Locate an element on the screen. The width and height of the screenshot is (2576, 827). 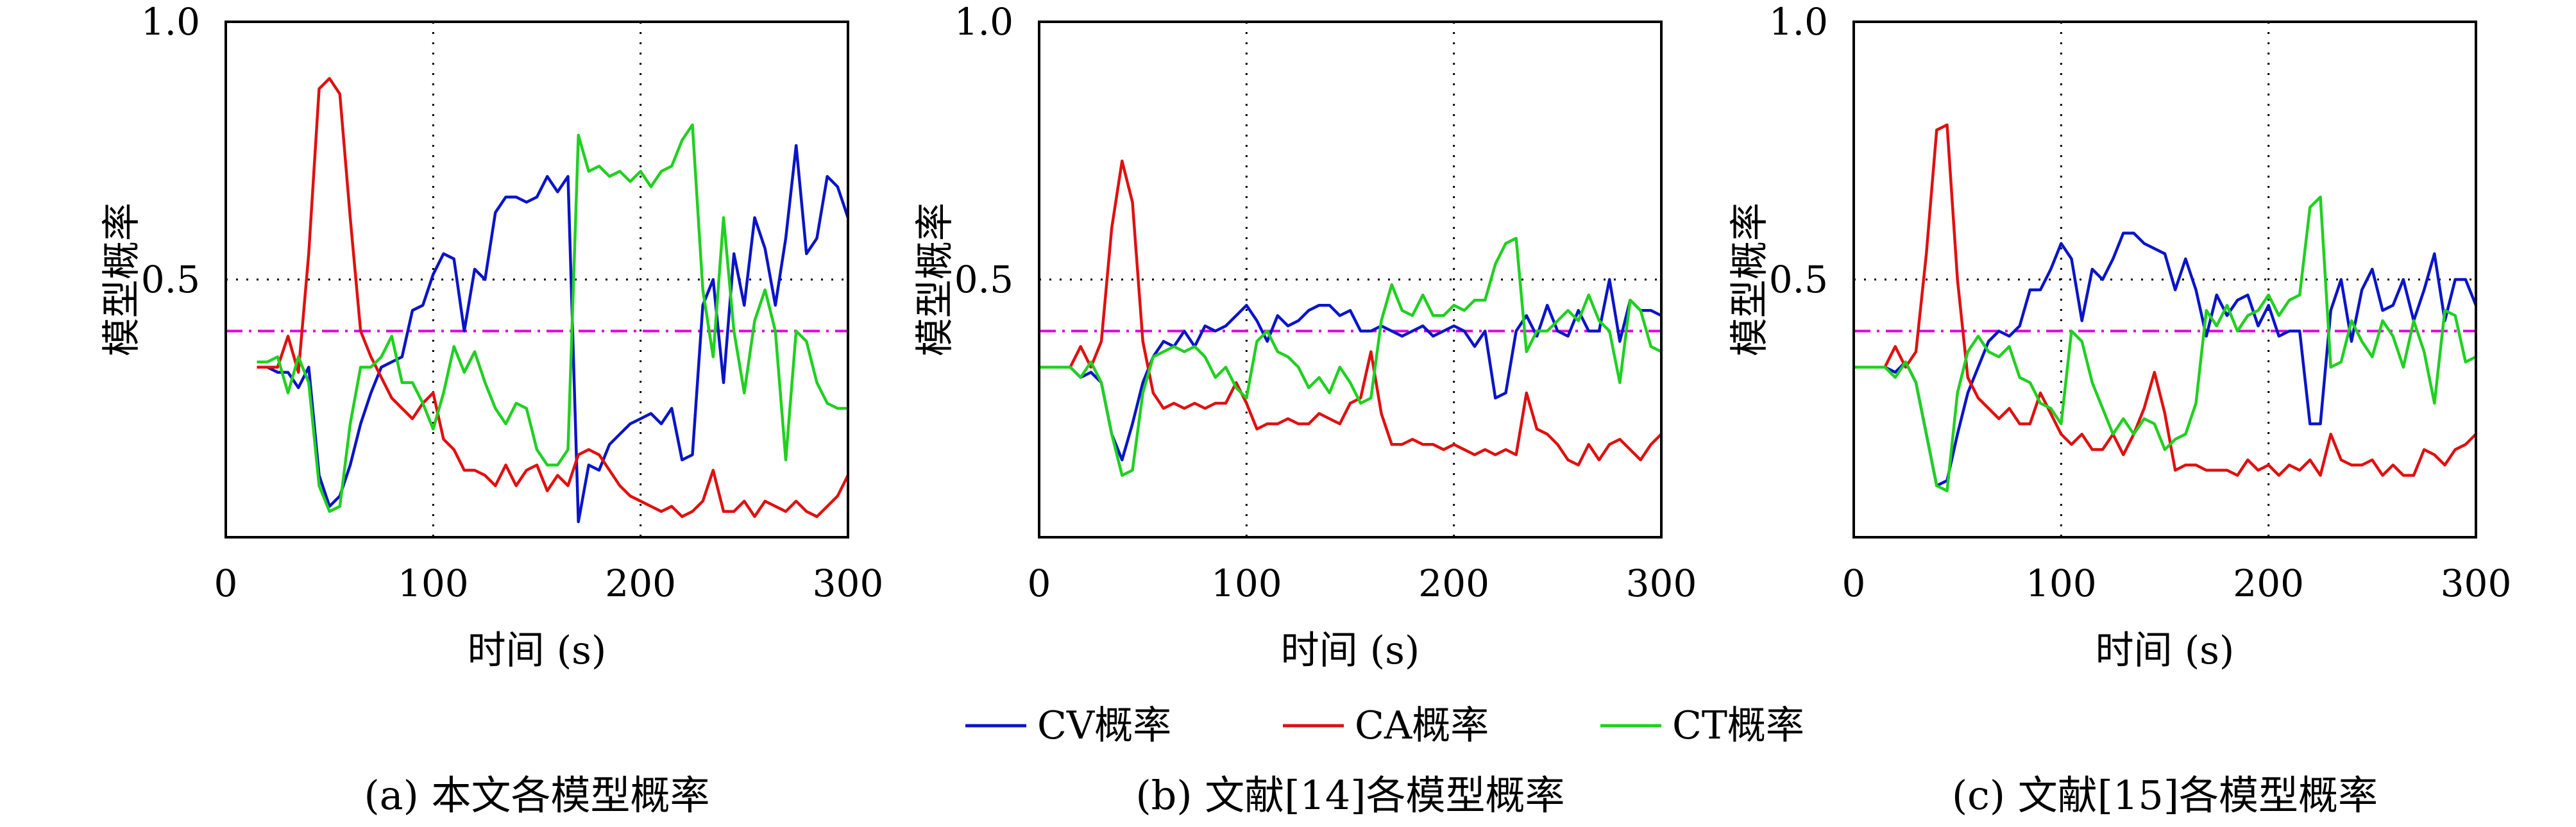
panel-caption: (b) 文献[14]各模型概率 is located at coordinates (1349, 795).